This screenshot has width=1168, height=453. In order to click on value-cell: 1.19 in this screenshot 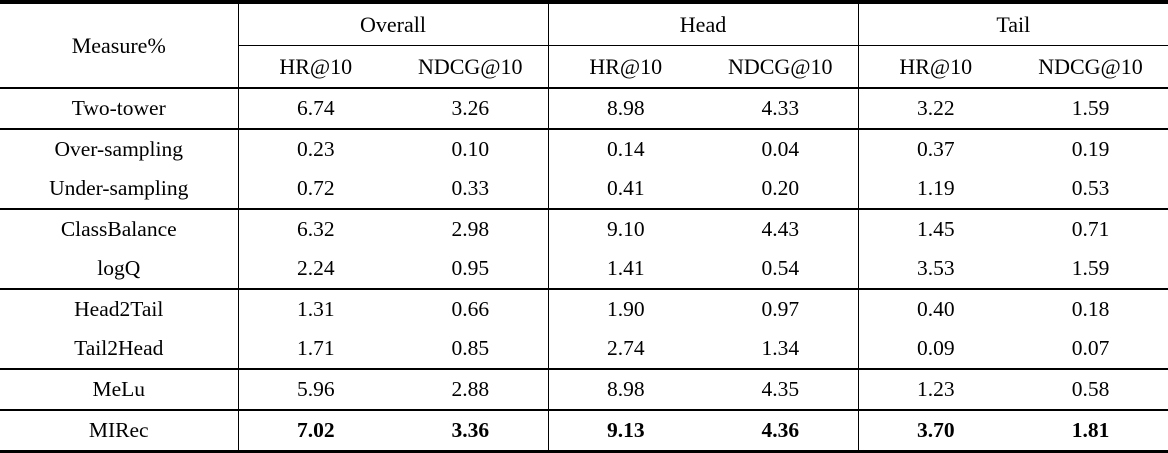, I will do `click(935, 189)`.